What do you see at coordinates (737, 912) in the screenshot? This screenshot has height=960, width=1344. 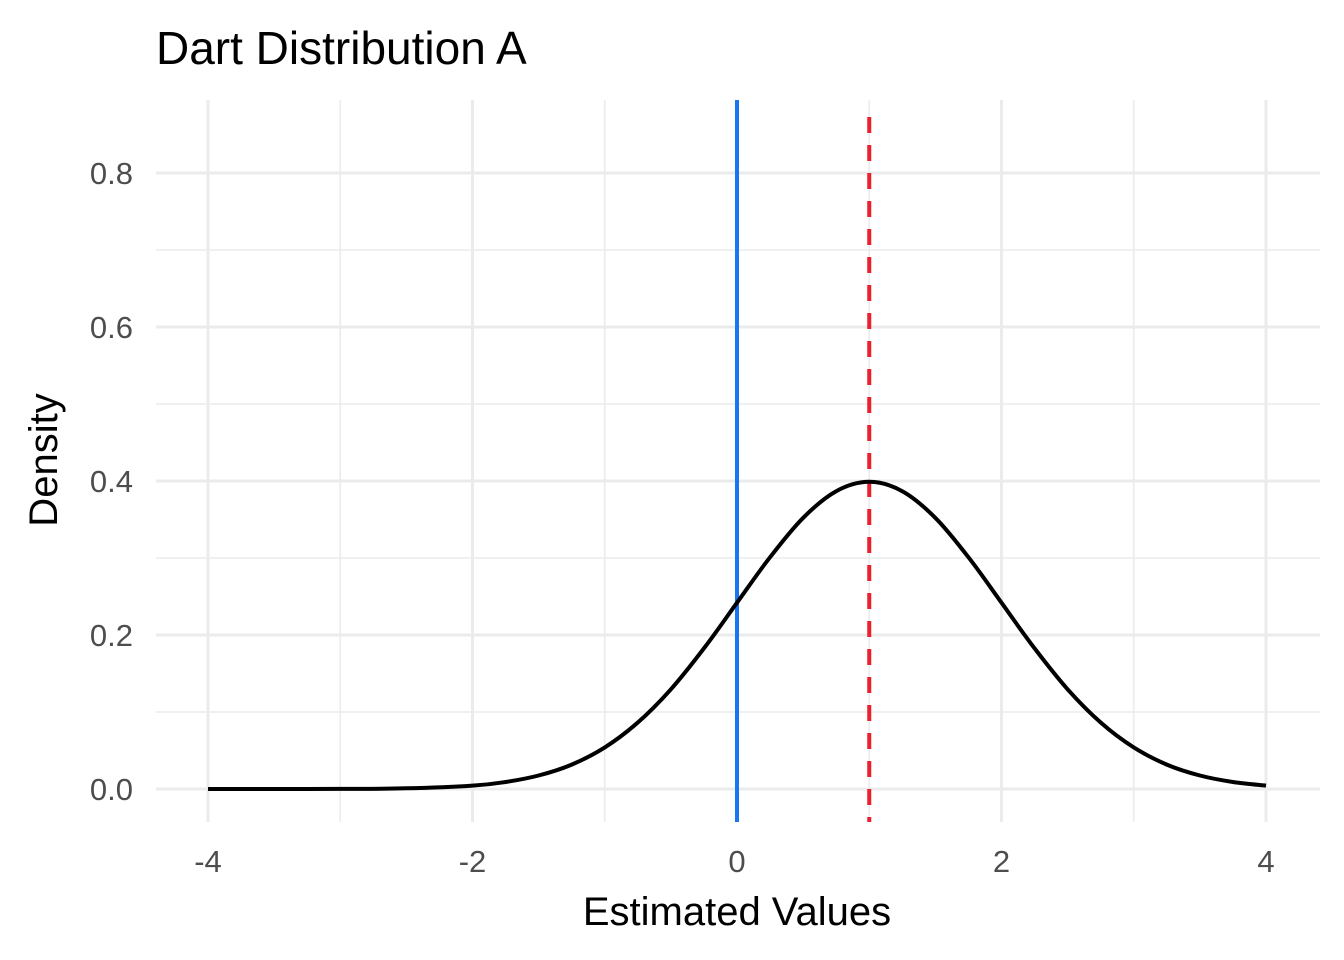 I see `x-axis-title: Estimated Values` at bounding box center [737, 912].